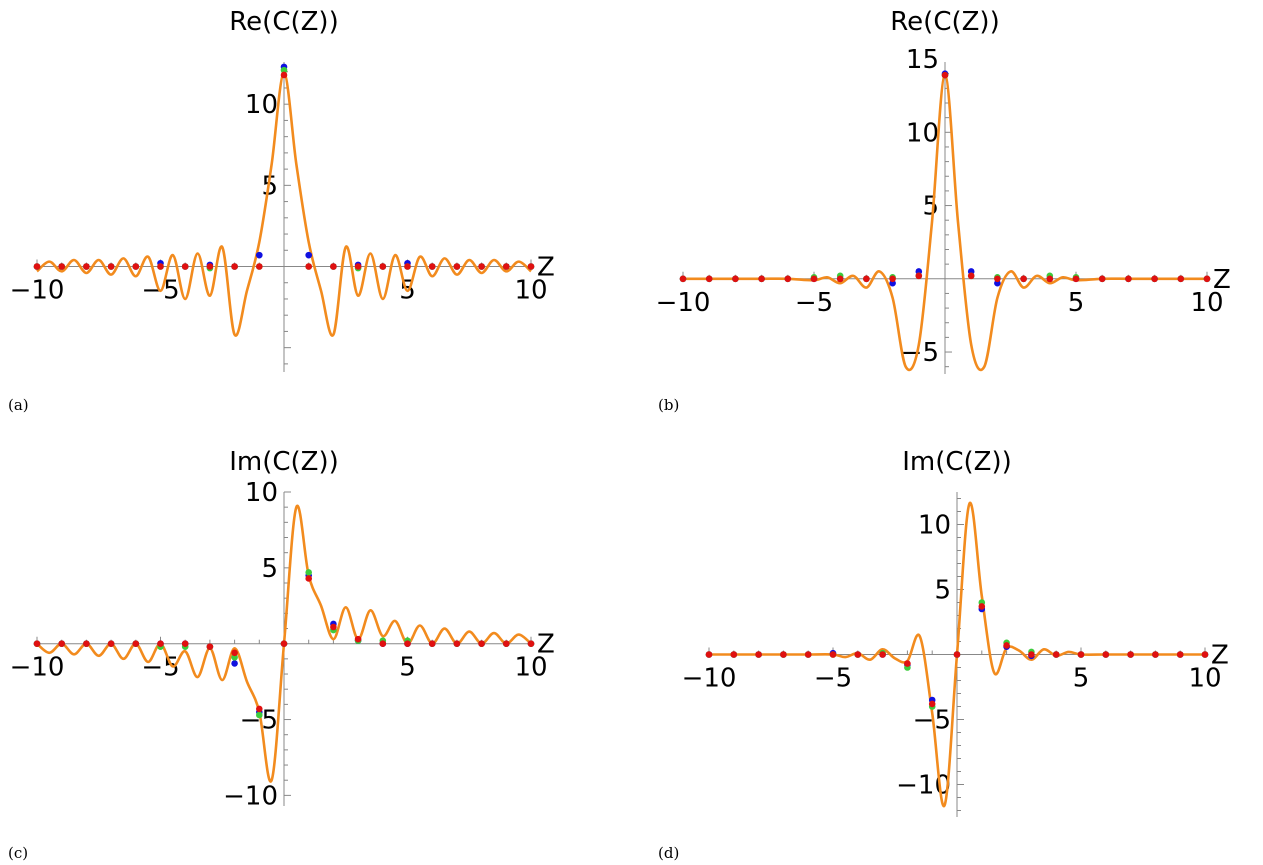 This screenshot has height=865, width=1263. What do you see at coordinates (250, 796) in the screenshot?
I see `y-tick-label: −10` at bounding box center [250, 796].